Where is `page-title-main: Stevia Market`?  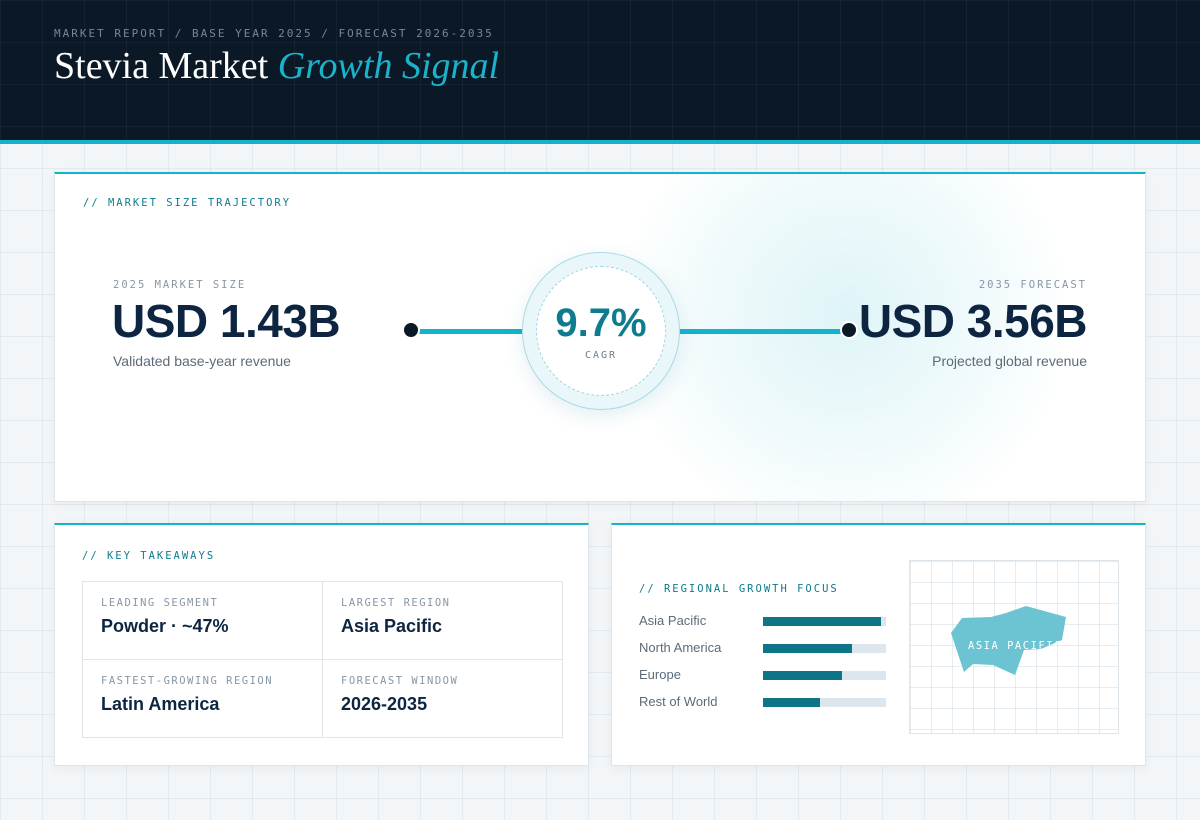 page-title-main: Stevia Market is located at coordinates (161, 66).